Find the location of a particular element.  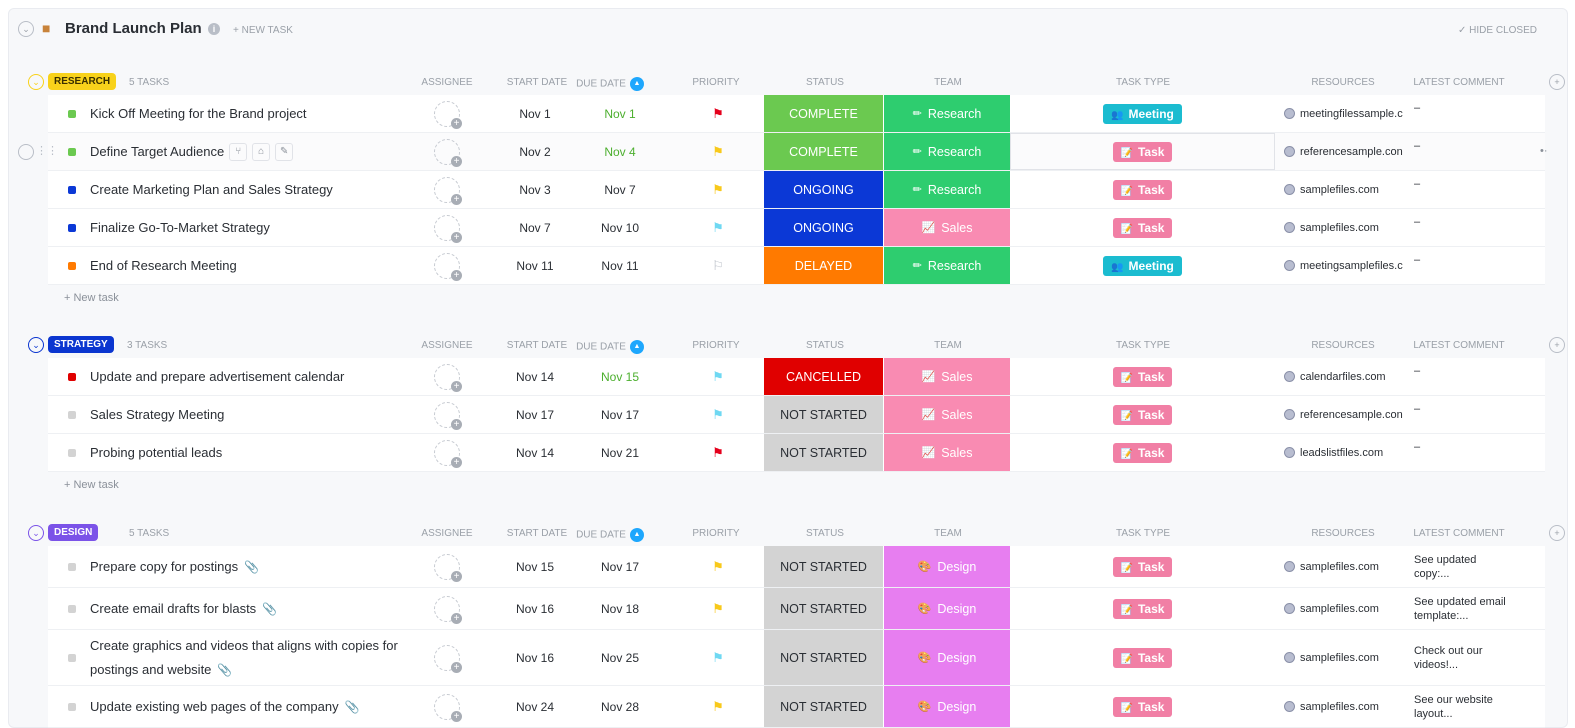

start-date: Nov 2 is located at coordinates (535, 151).